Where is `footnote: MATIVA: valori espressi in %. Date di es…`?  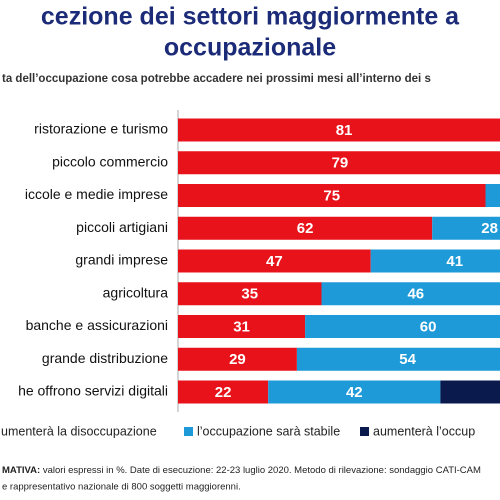
footnote: MATIVA: valori espressi in %. Date di es… is located at coordinates (241, 470).